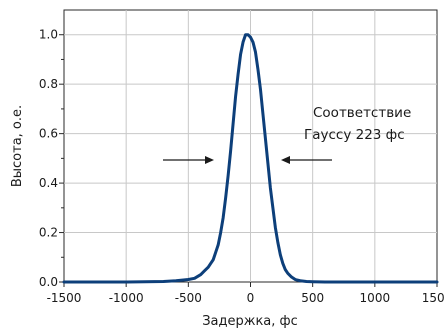 This screenshot has height=334, width=444. What do you see at coordinates (48, 35) in the screenshot?
I see `y-tick-label: 1.0` at bounding box center [48, 35].